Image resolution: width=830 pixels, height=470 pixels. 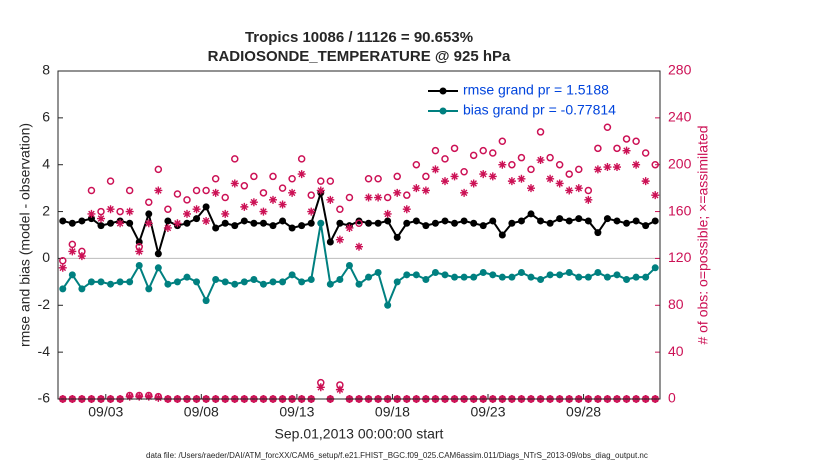 I want to click on y2-tick-label: 160, so click(x=680, y=210).